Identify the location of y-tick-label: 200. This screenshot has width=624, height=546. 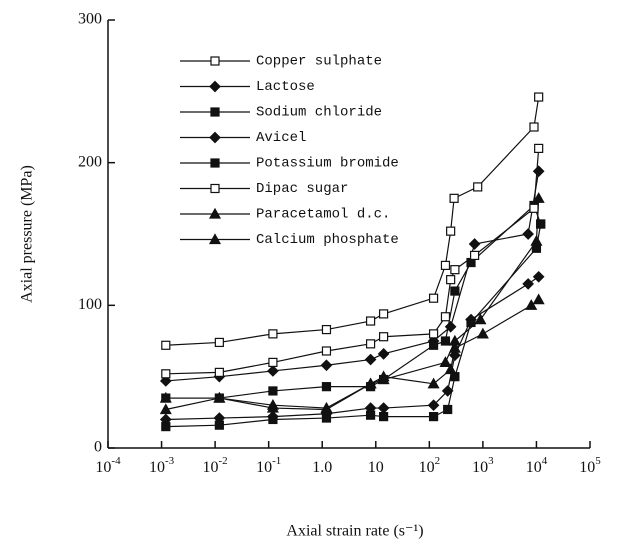
(90, 161).